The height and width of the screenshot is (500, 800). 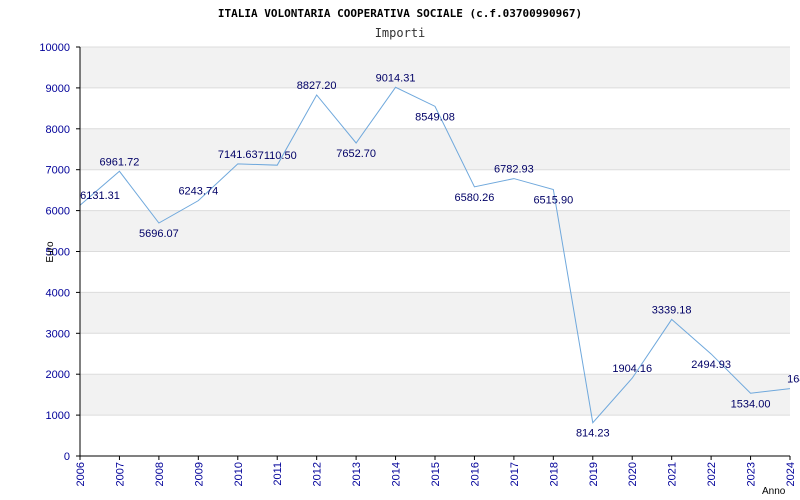 What do you see at coordinates (81, 474) in the screenshot?
I see `x-tick-label: 2006` at bounding box center [81, 474].